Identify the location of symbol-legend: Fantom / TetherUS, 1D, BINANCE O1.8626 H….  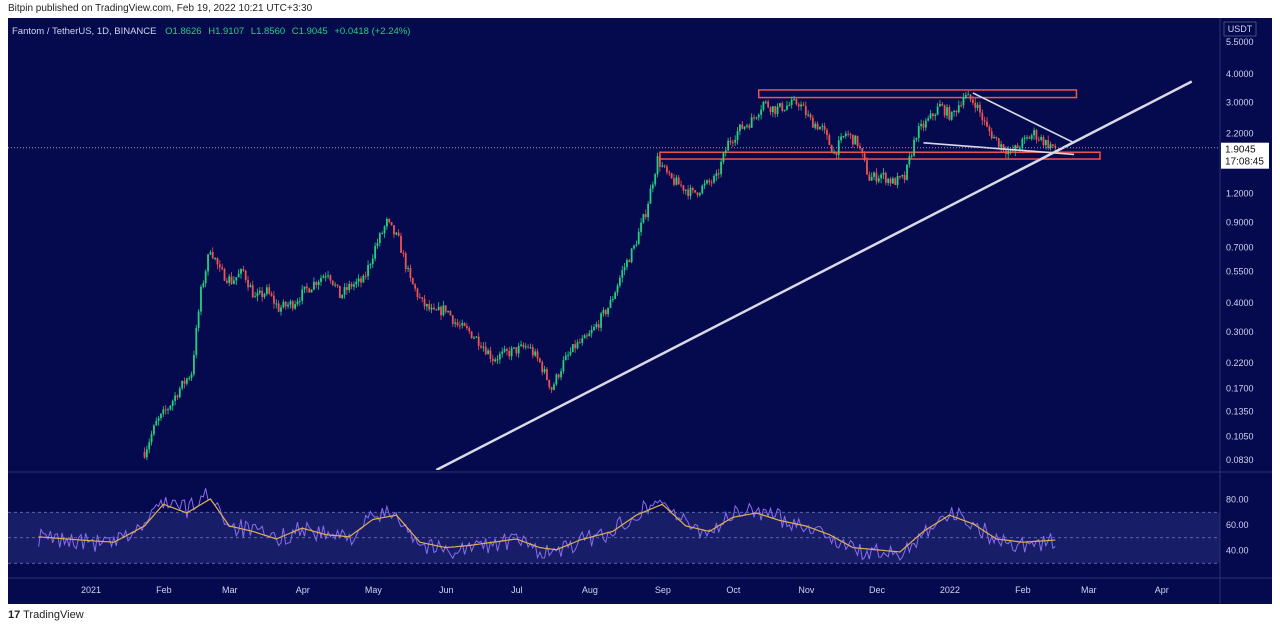
(211, 31).